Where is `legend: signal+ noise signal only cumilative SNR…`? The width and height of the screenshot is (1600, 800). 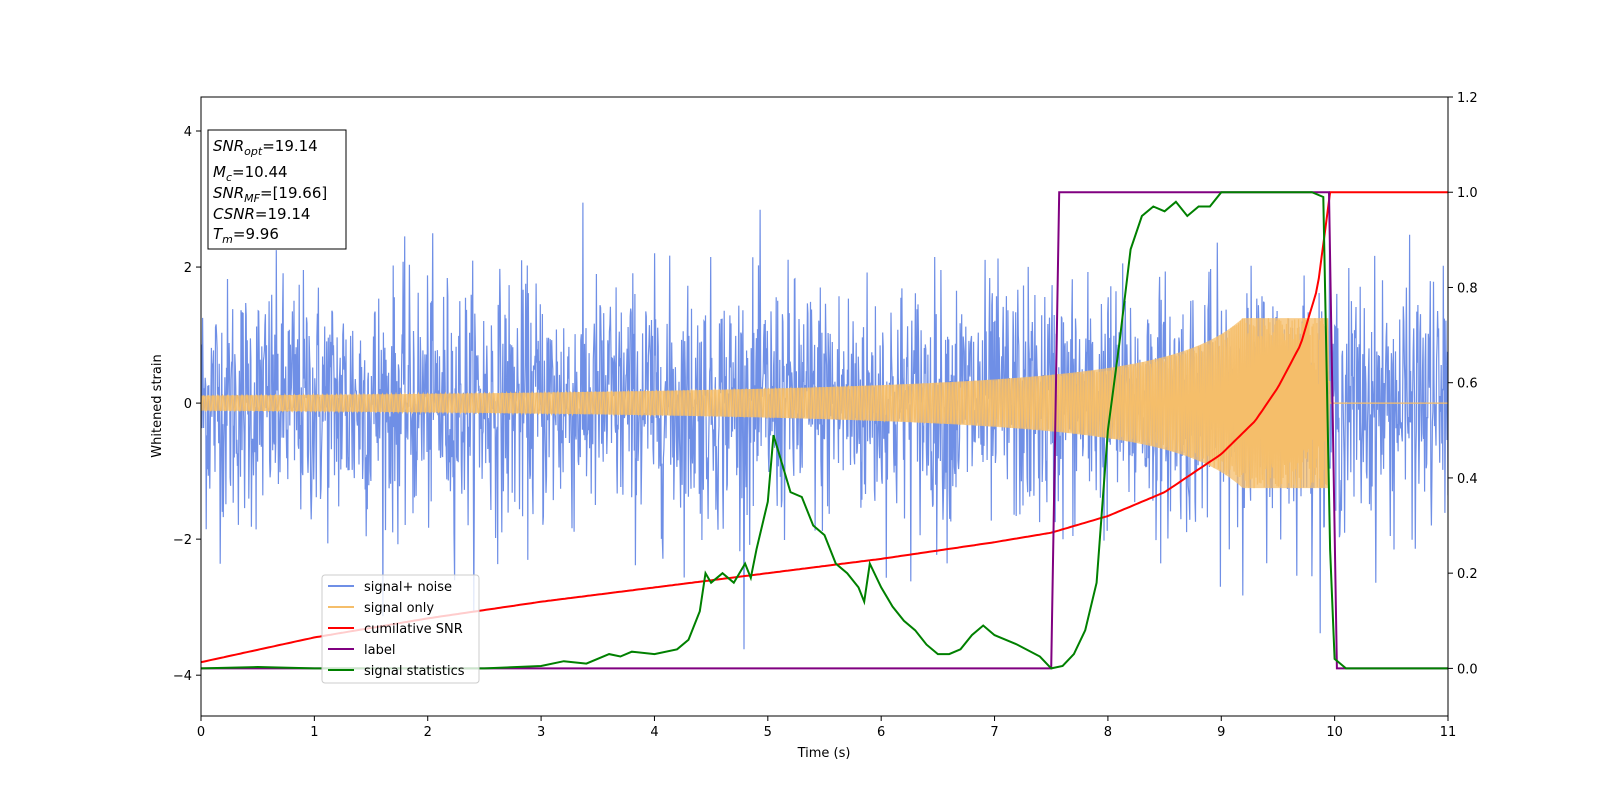 legend: signal+ noise signal only cumilative SNR… is located at coordinates (400, 629).